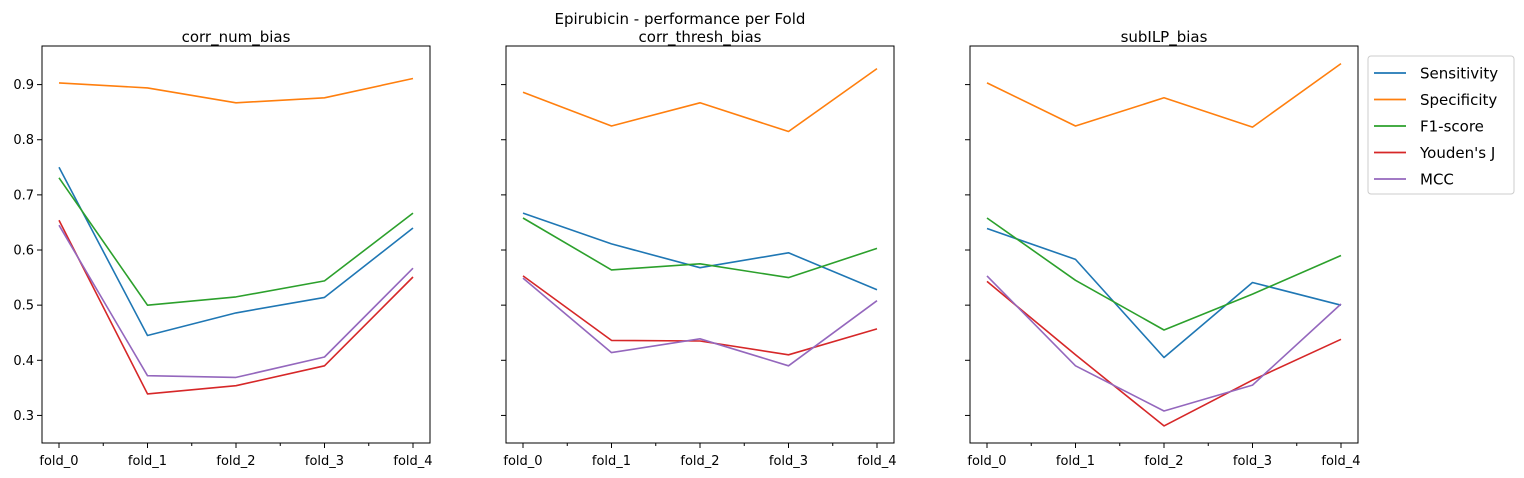 Image resolution: width=1524 pixels, height=478 pixels. I want to click on x-tick-label-corr-num-bias: fold_1, so click(147, 461).